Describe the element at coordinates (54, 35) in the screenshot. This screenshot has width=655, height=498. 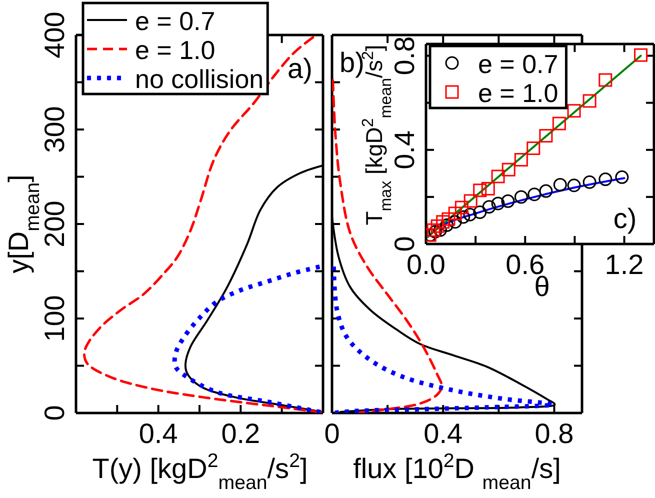
I see `y-tick-label: 400` at that location.